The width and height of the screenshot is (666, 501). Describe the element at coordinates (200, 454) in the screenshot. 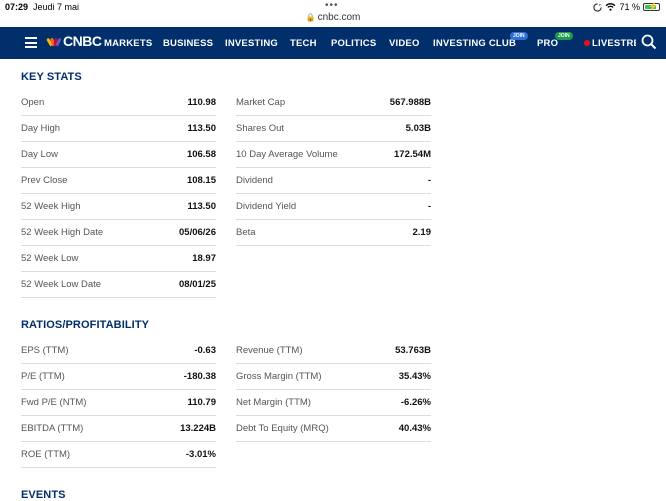

I see `ratio-value: -3.01%` at that location.